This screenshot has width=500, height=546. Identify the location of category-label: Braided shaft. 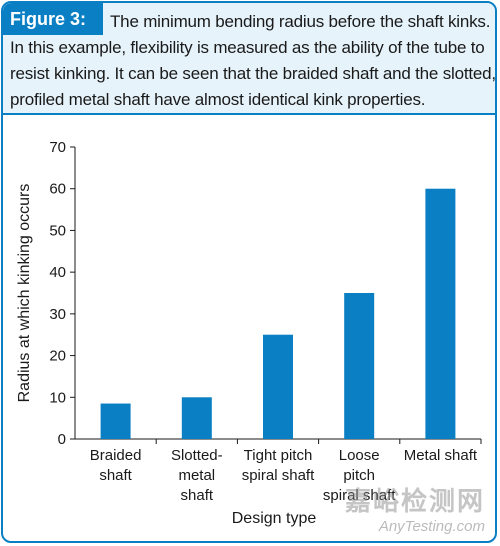
(116, 465).